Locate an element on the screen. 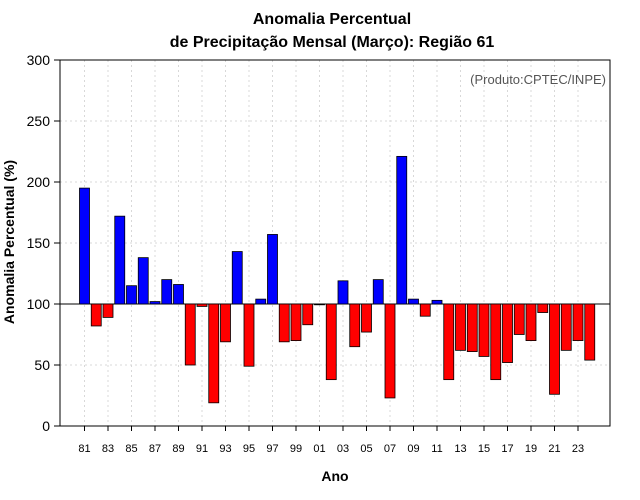  chart-title: Anomalia Percentual is located at coordinates (332, 19).